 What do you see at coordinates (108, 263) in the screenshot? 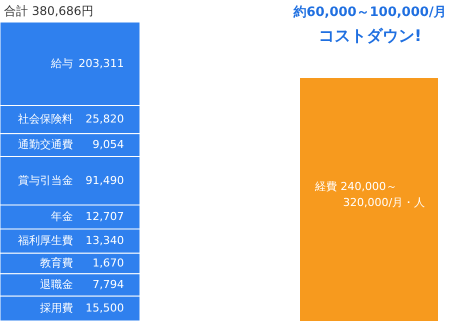
I see `data-label: 1,670` at bounding box center [108, 263].